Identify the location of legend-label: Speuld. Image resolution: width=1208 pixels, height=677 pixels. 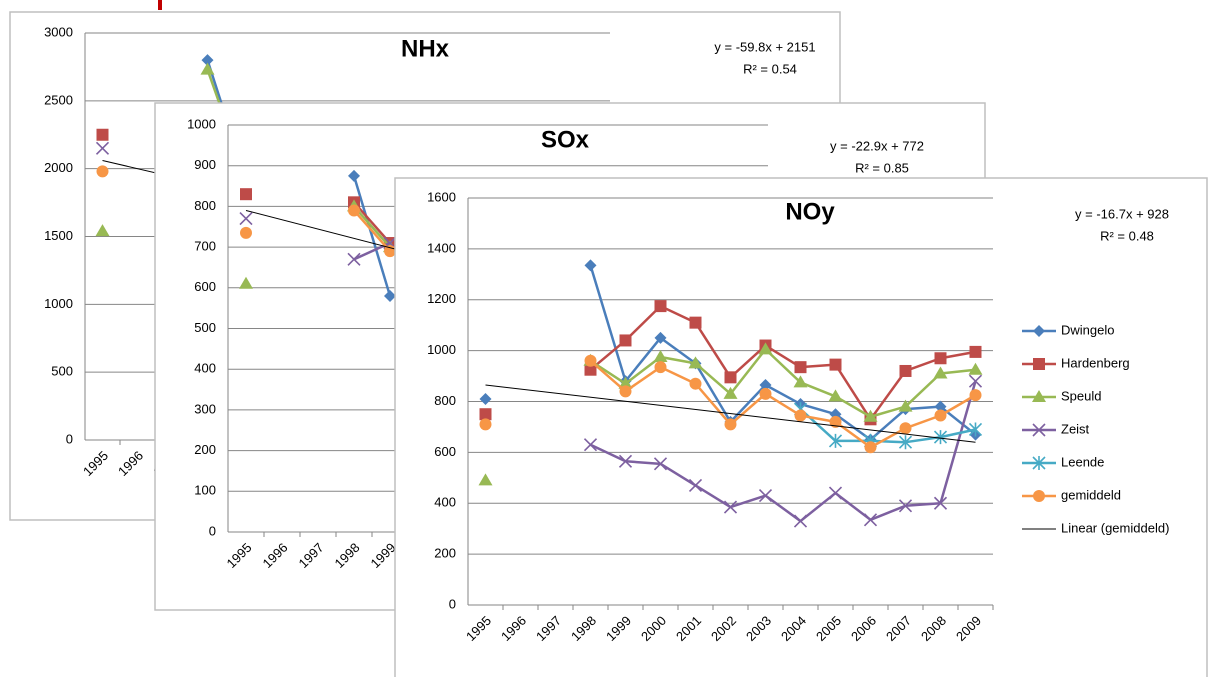
(1081, 395).